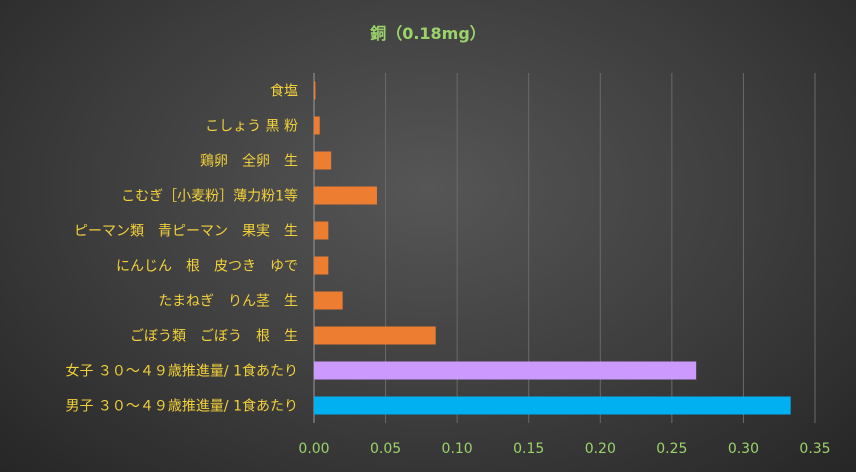  What do you see at coordinates (251, 127) in the screenshot?
I see `category-label: こしょう 黒 粉` at bounding box center [251, 127].